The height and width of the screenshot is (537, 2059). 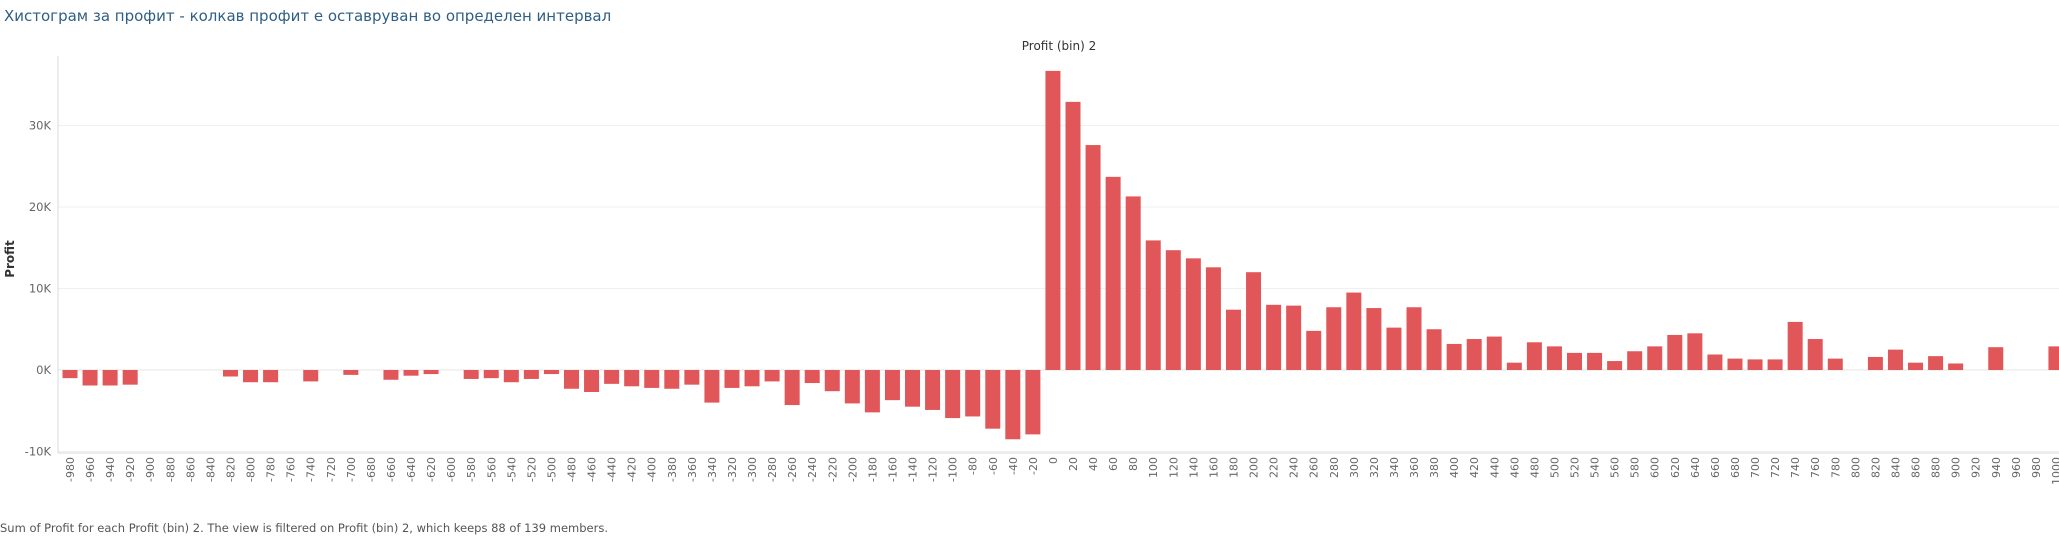 I want to click on x-tick-label: 820, so click(x=1875, y=467).